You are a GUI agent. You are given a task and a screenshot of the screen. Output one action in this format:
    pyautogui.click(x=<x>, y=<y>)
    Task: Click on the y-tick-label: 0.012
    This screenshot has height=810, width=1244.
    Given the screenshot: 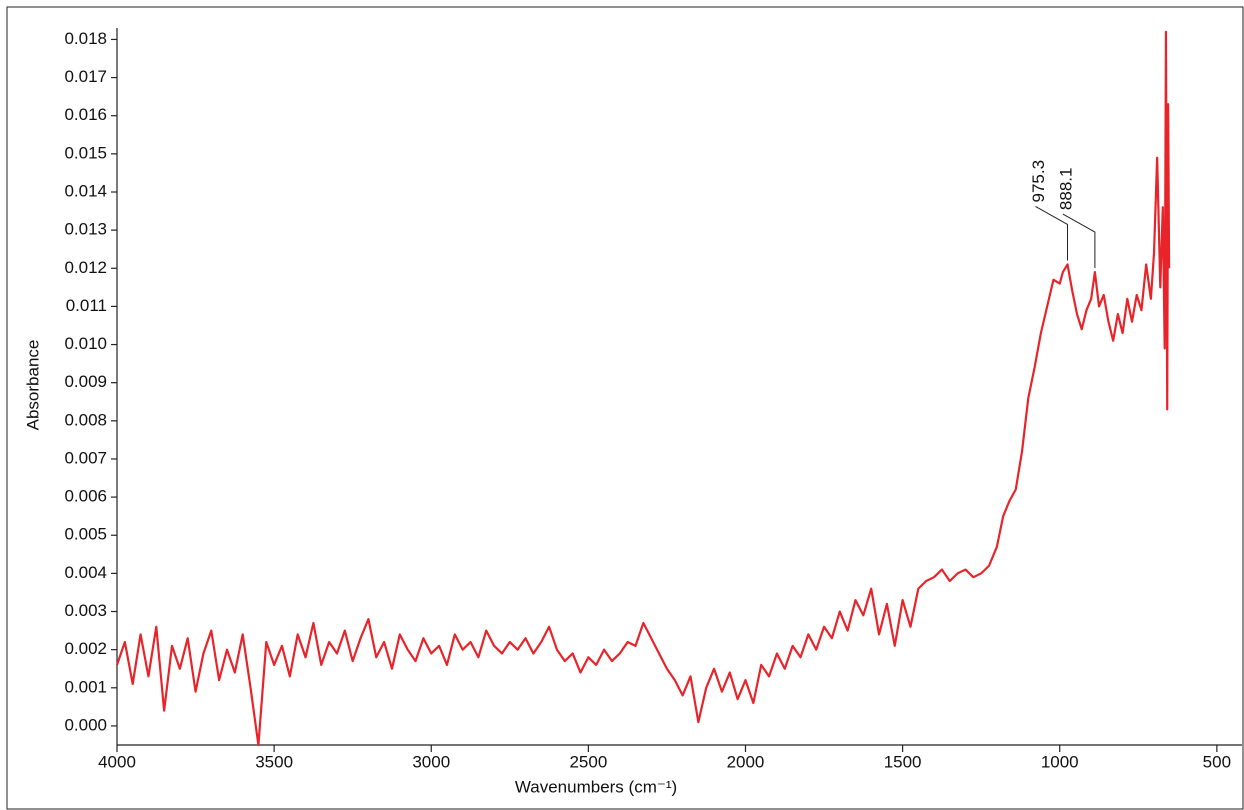 What is the action you would take?
    pyautogui.click(x=85, y=267)
    